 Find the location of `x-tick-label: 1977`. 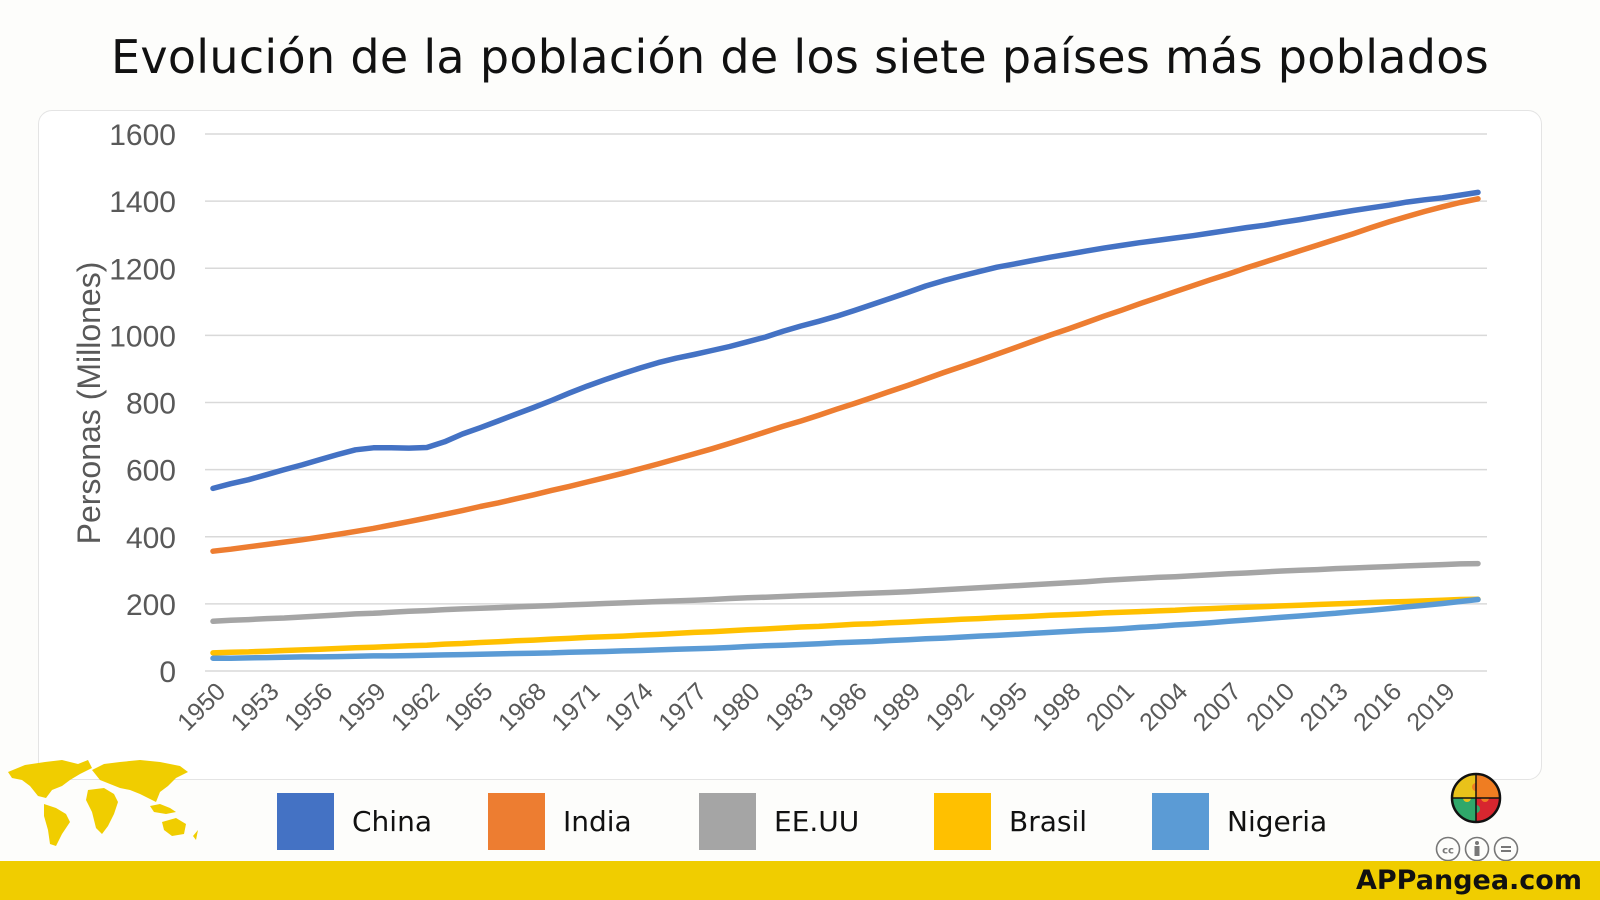

x-tick-label: 1977 is located at coordinates (682, 706).